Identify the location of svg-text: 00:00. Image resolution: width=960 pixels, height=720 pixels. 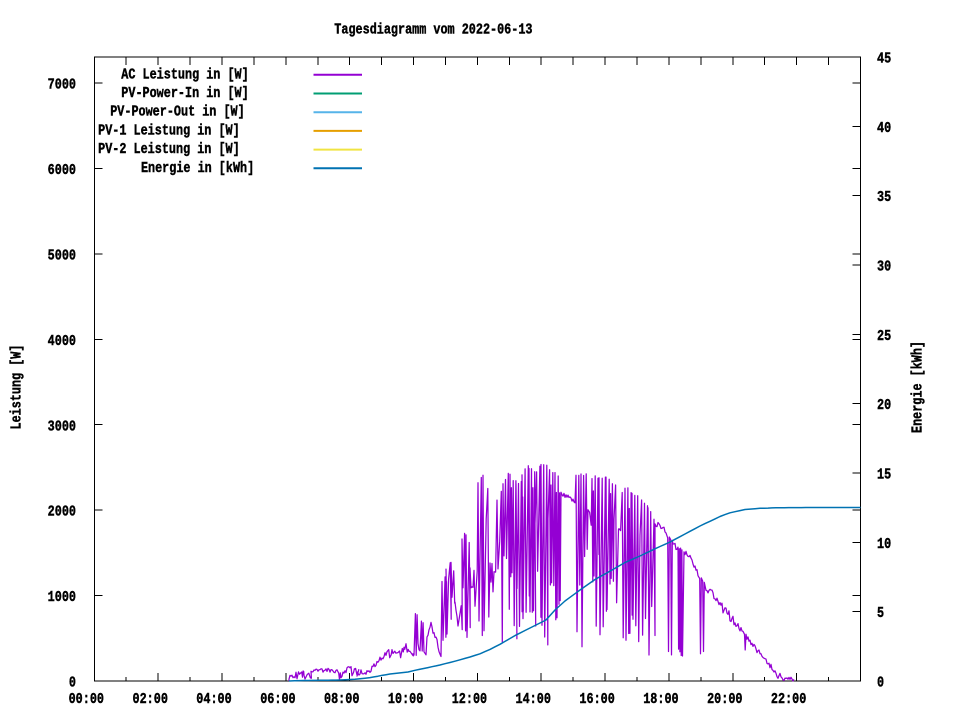
(86, 699).